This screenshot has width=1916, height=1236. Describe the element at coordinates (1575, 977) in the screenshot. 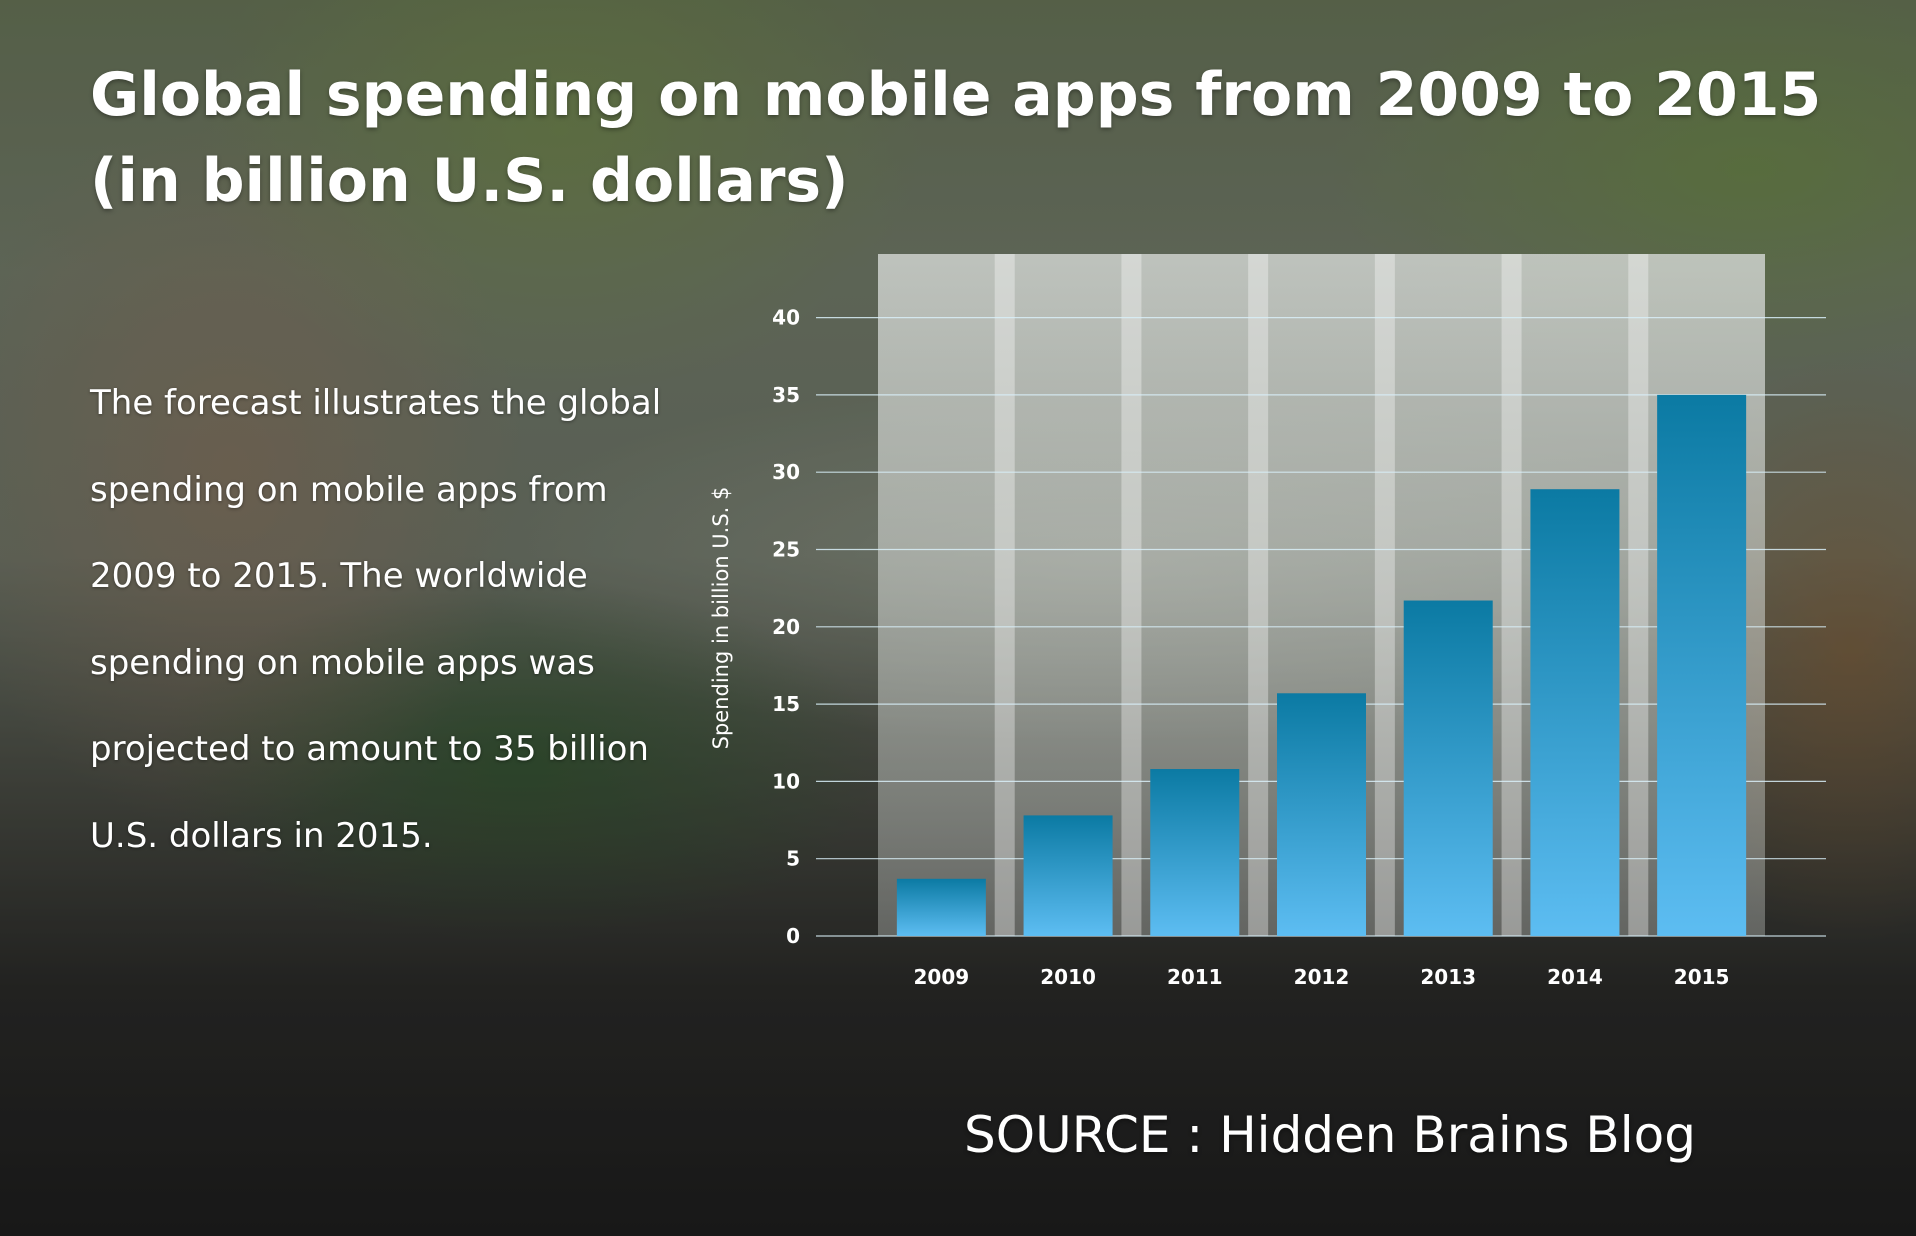

I see `x-tick-label: 2014` at that location.